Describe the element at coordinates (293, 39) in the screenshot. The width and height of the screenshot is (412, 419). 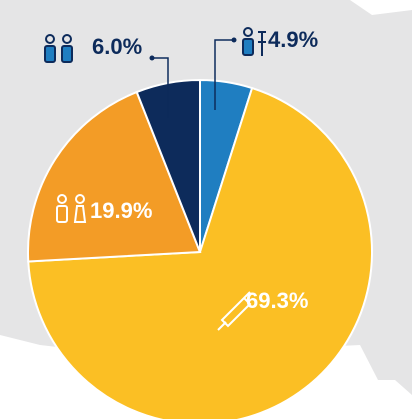
I see `value-label: 4.9%` at that location.